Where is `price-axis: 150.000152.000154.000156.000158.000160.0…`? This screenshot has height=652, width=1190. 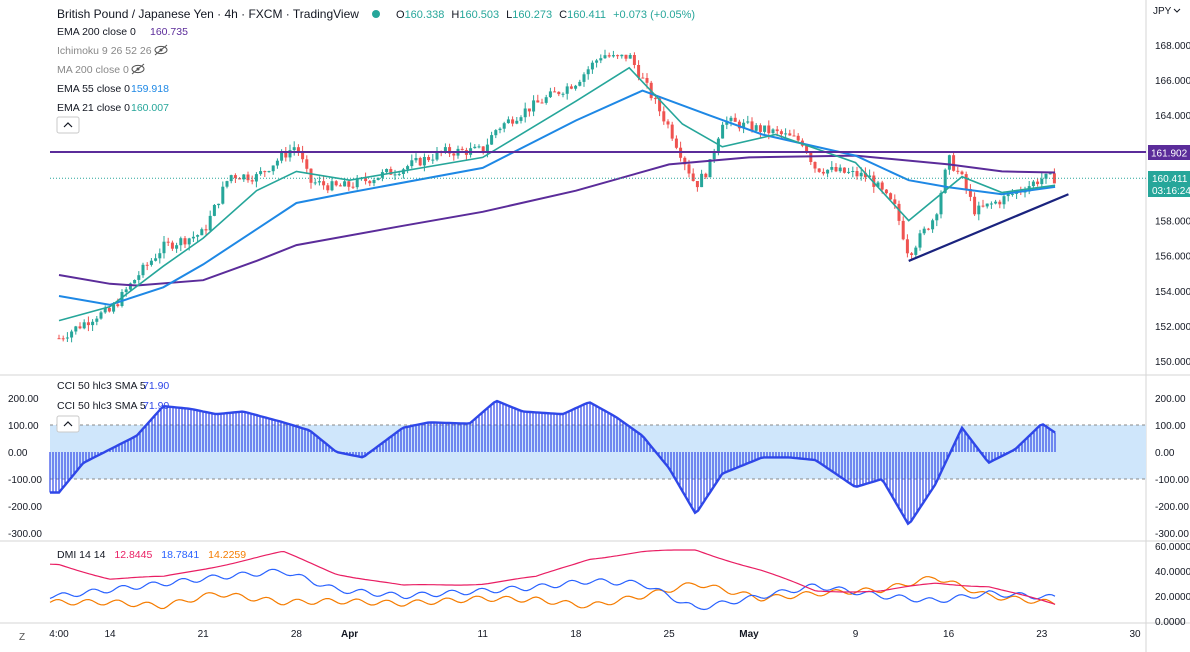 price-axis: 150.000152.000154.000156.000158.000160.0… is located at coordinates (1172, 204).